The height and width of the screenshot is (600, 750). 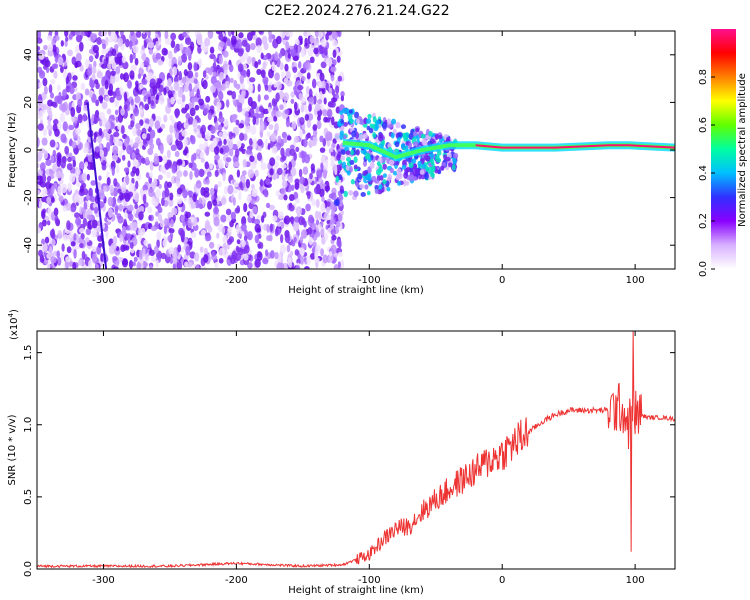 What do you see at coordinates (97, 185) in the screenshot?
I see `heat-artifact-line` at bounding box center [97, 185].